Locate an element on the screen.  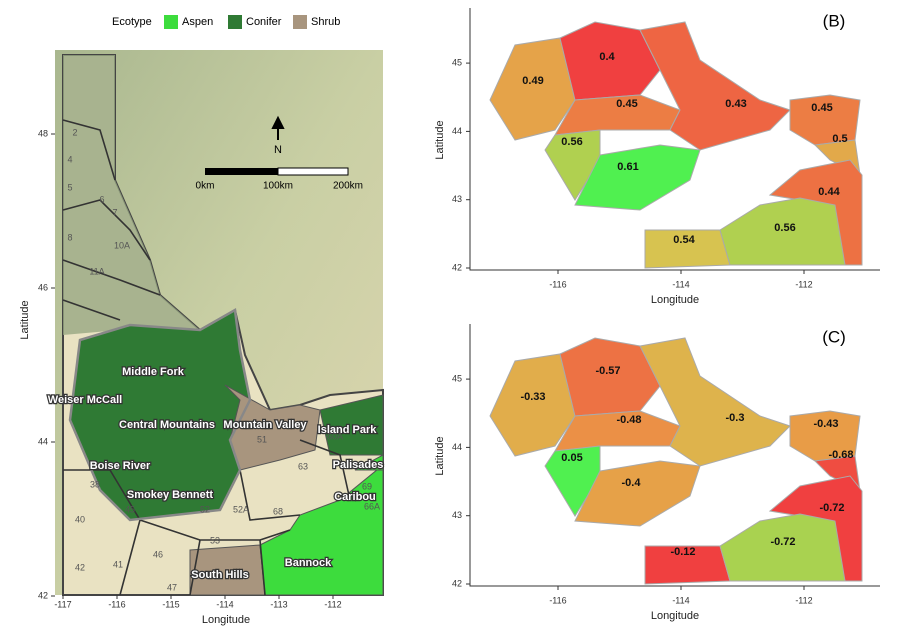
region-value: 0.54 is located at coordinates (684, 240).